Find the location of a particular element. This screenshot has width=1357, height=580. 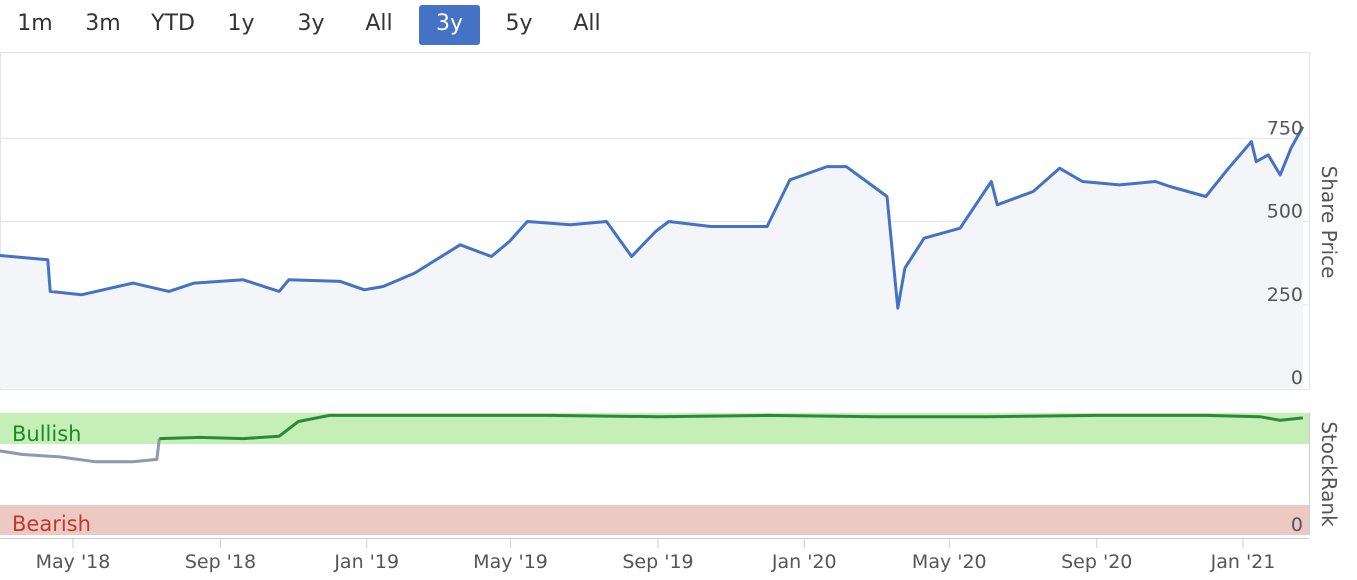

range-button-all-2: All is located at coordinates (587, 23).